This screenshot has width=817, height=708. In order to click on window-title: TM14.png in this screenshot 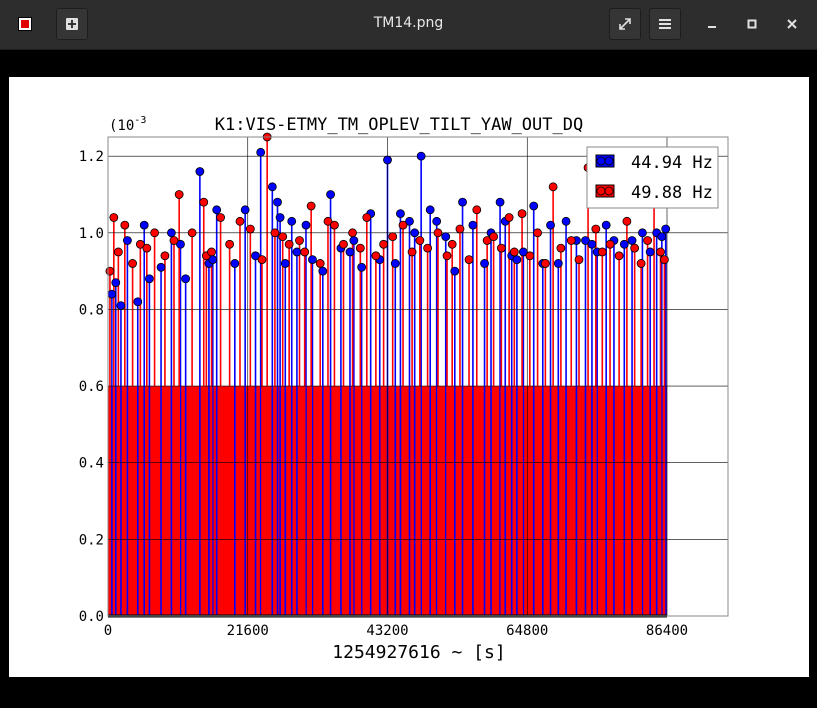, I will do `click(408, 23)`.